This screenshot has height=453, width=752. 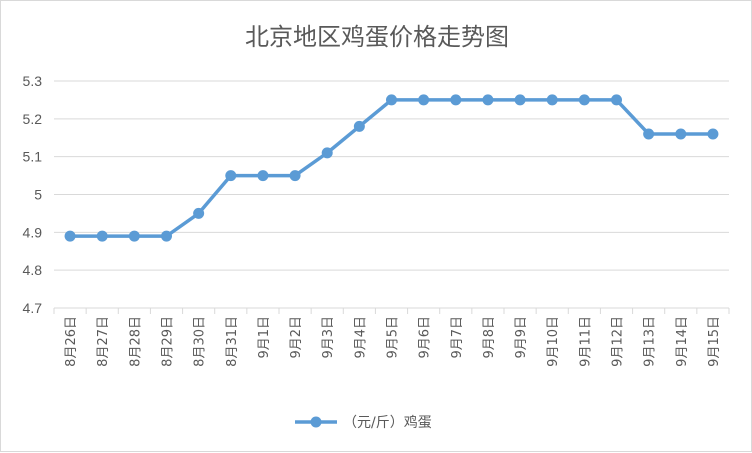 I want to click on y-tick-label: 4.7, so click(x=33, y=308).